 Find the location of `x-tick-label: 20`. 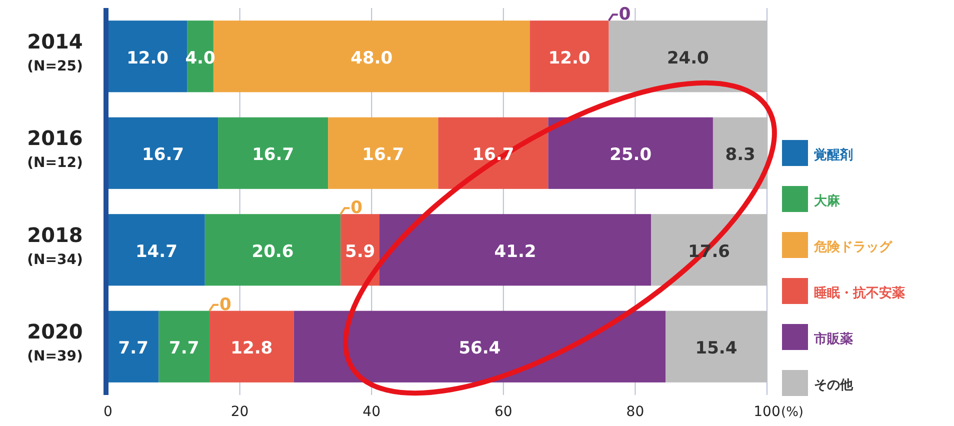

x-tick-label: 20 is located at coordinates (239, 412).